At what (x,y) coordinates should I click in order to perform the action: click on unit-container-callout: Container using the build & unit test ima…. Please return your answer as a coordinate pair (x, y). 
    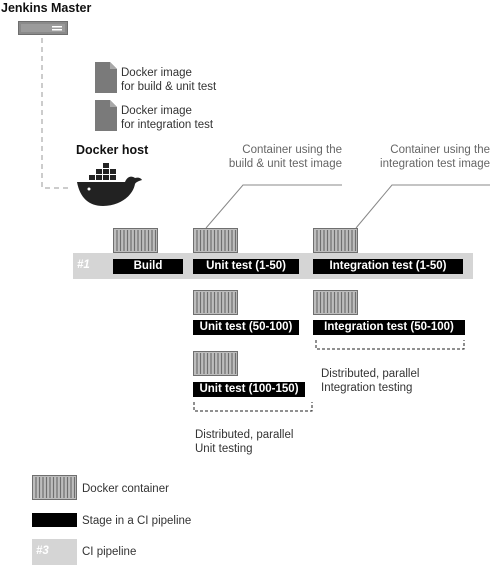
    Looking at the image, I should click on (285, 157).